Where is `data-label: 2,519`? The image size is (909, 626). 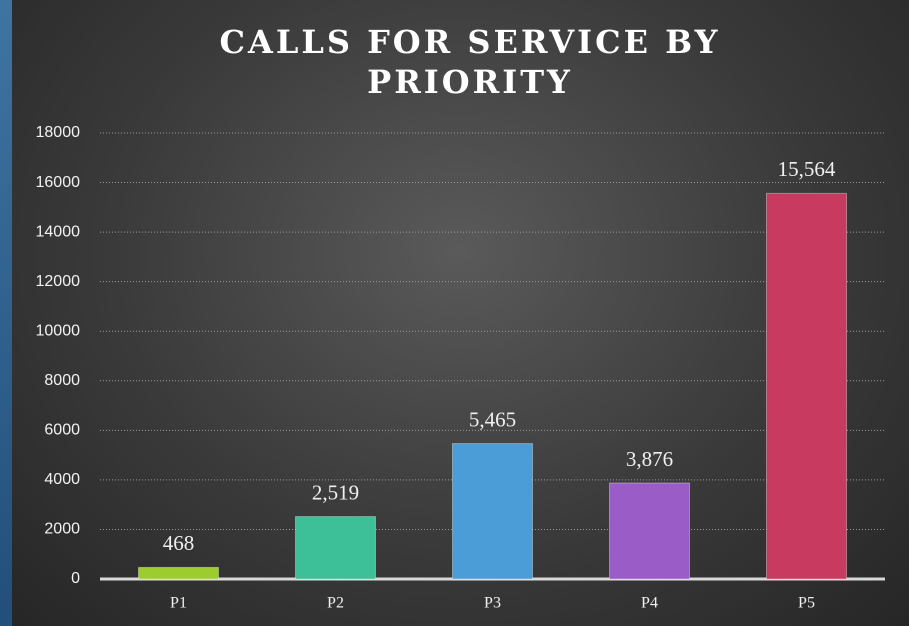 data-label: 2,519 is located at coordinates (335, 492).